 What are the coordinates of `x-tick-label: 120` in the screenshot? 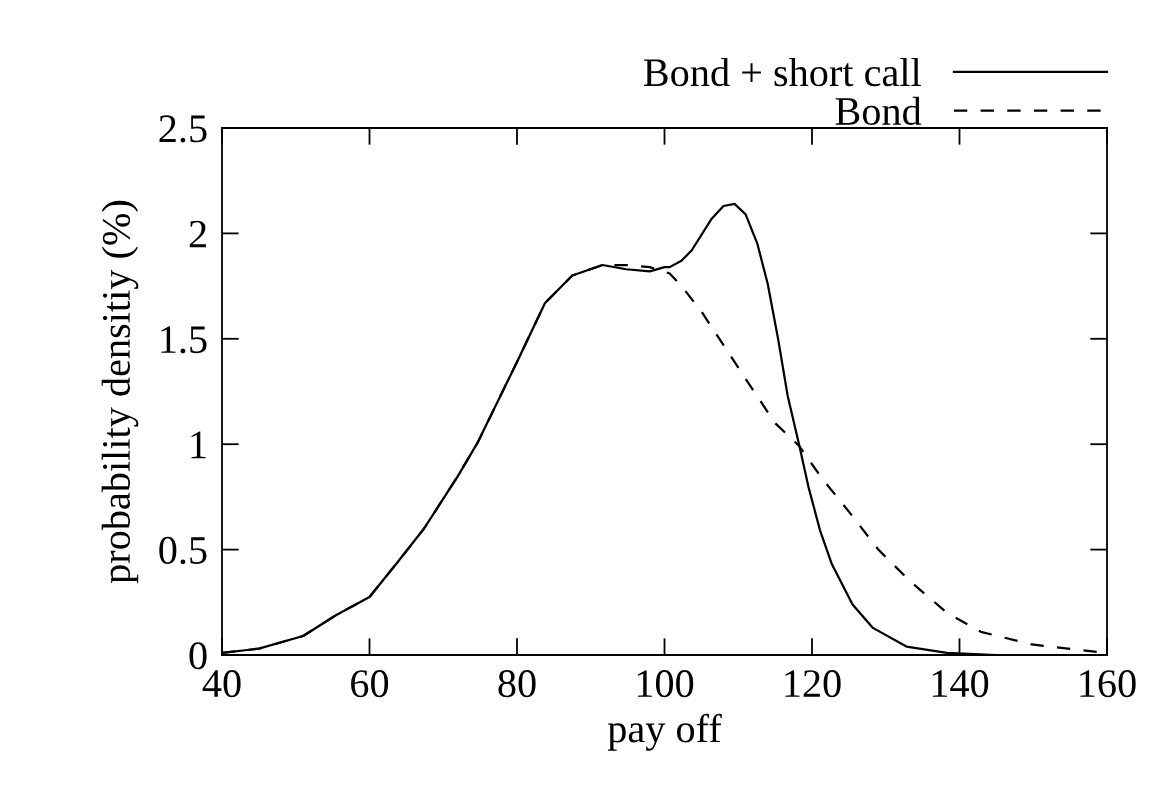 It's located at (813, 684).